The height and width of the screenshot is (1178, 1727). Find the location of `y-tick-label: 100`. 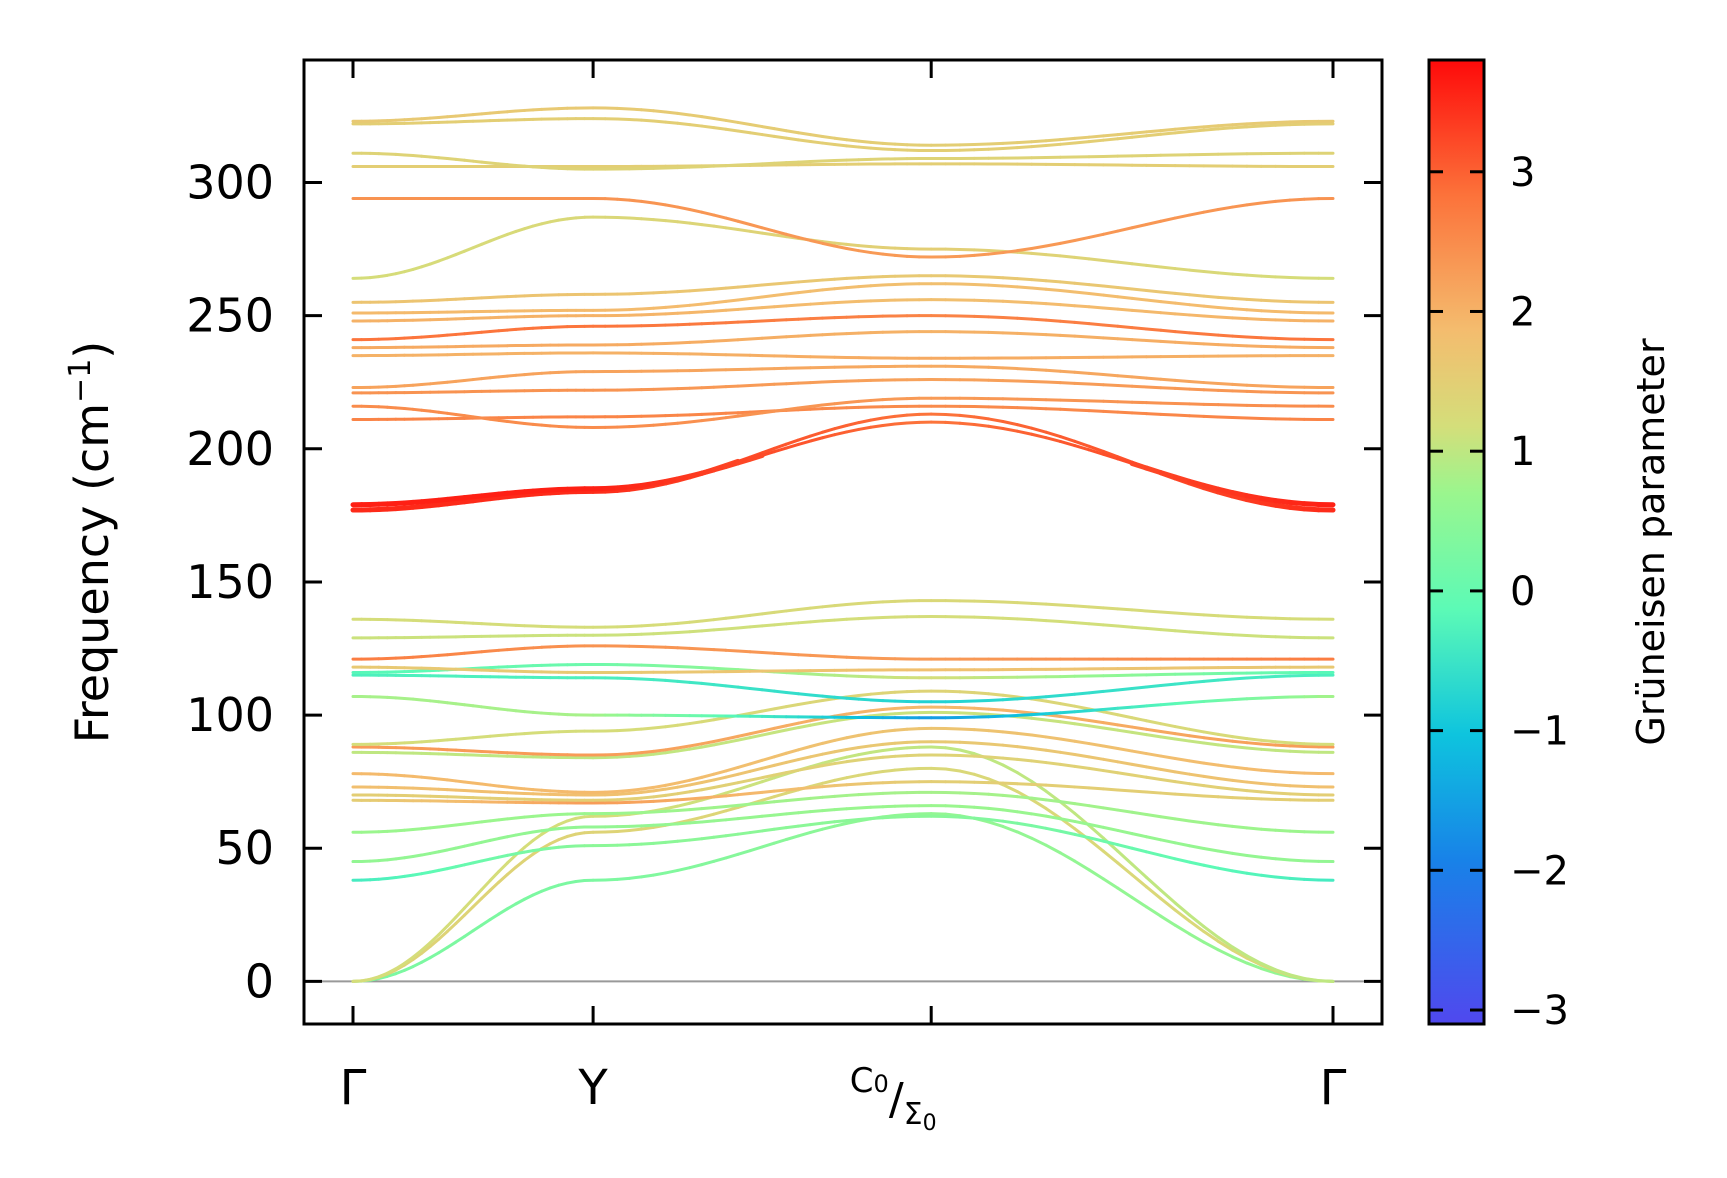

y-tick-label: 100 is located at coordinates (230, 715).